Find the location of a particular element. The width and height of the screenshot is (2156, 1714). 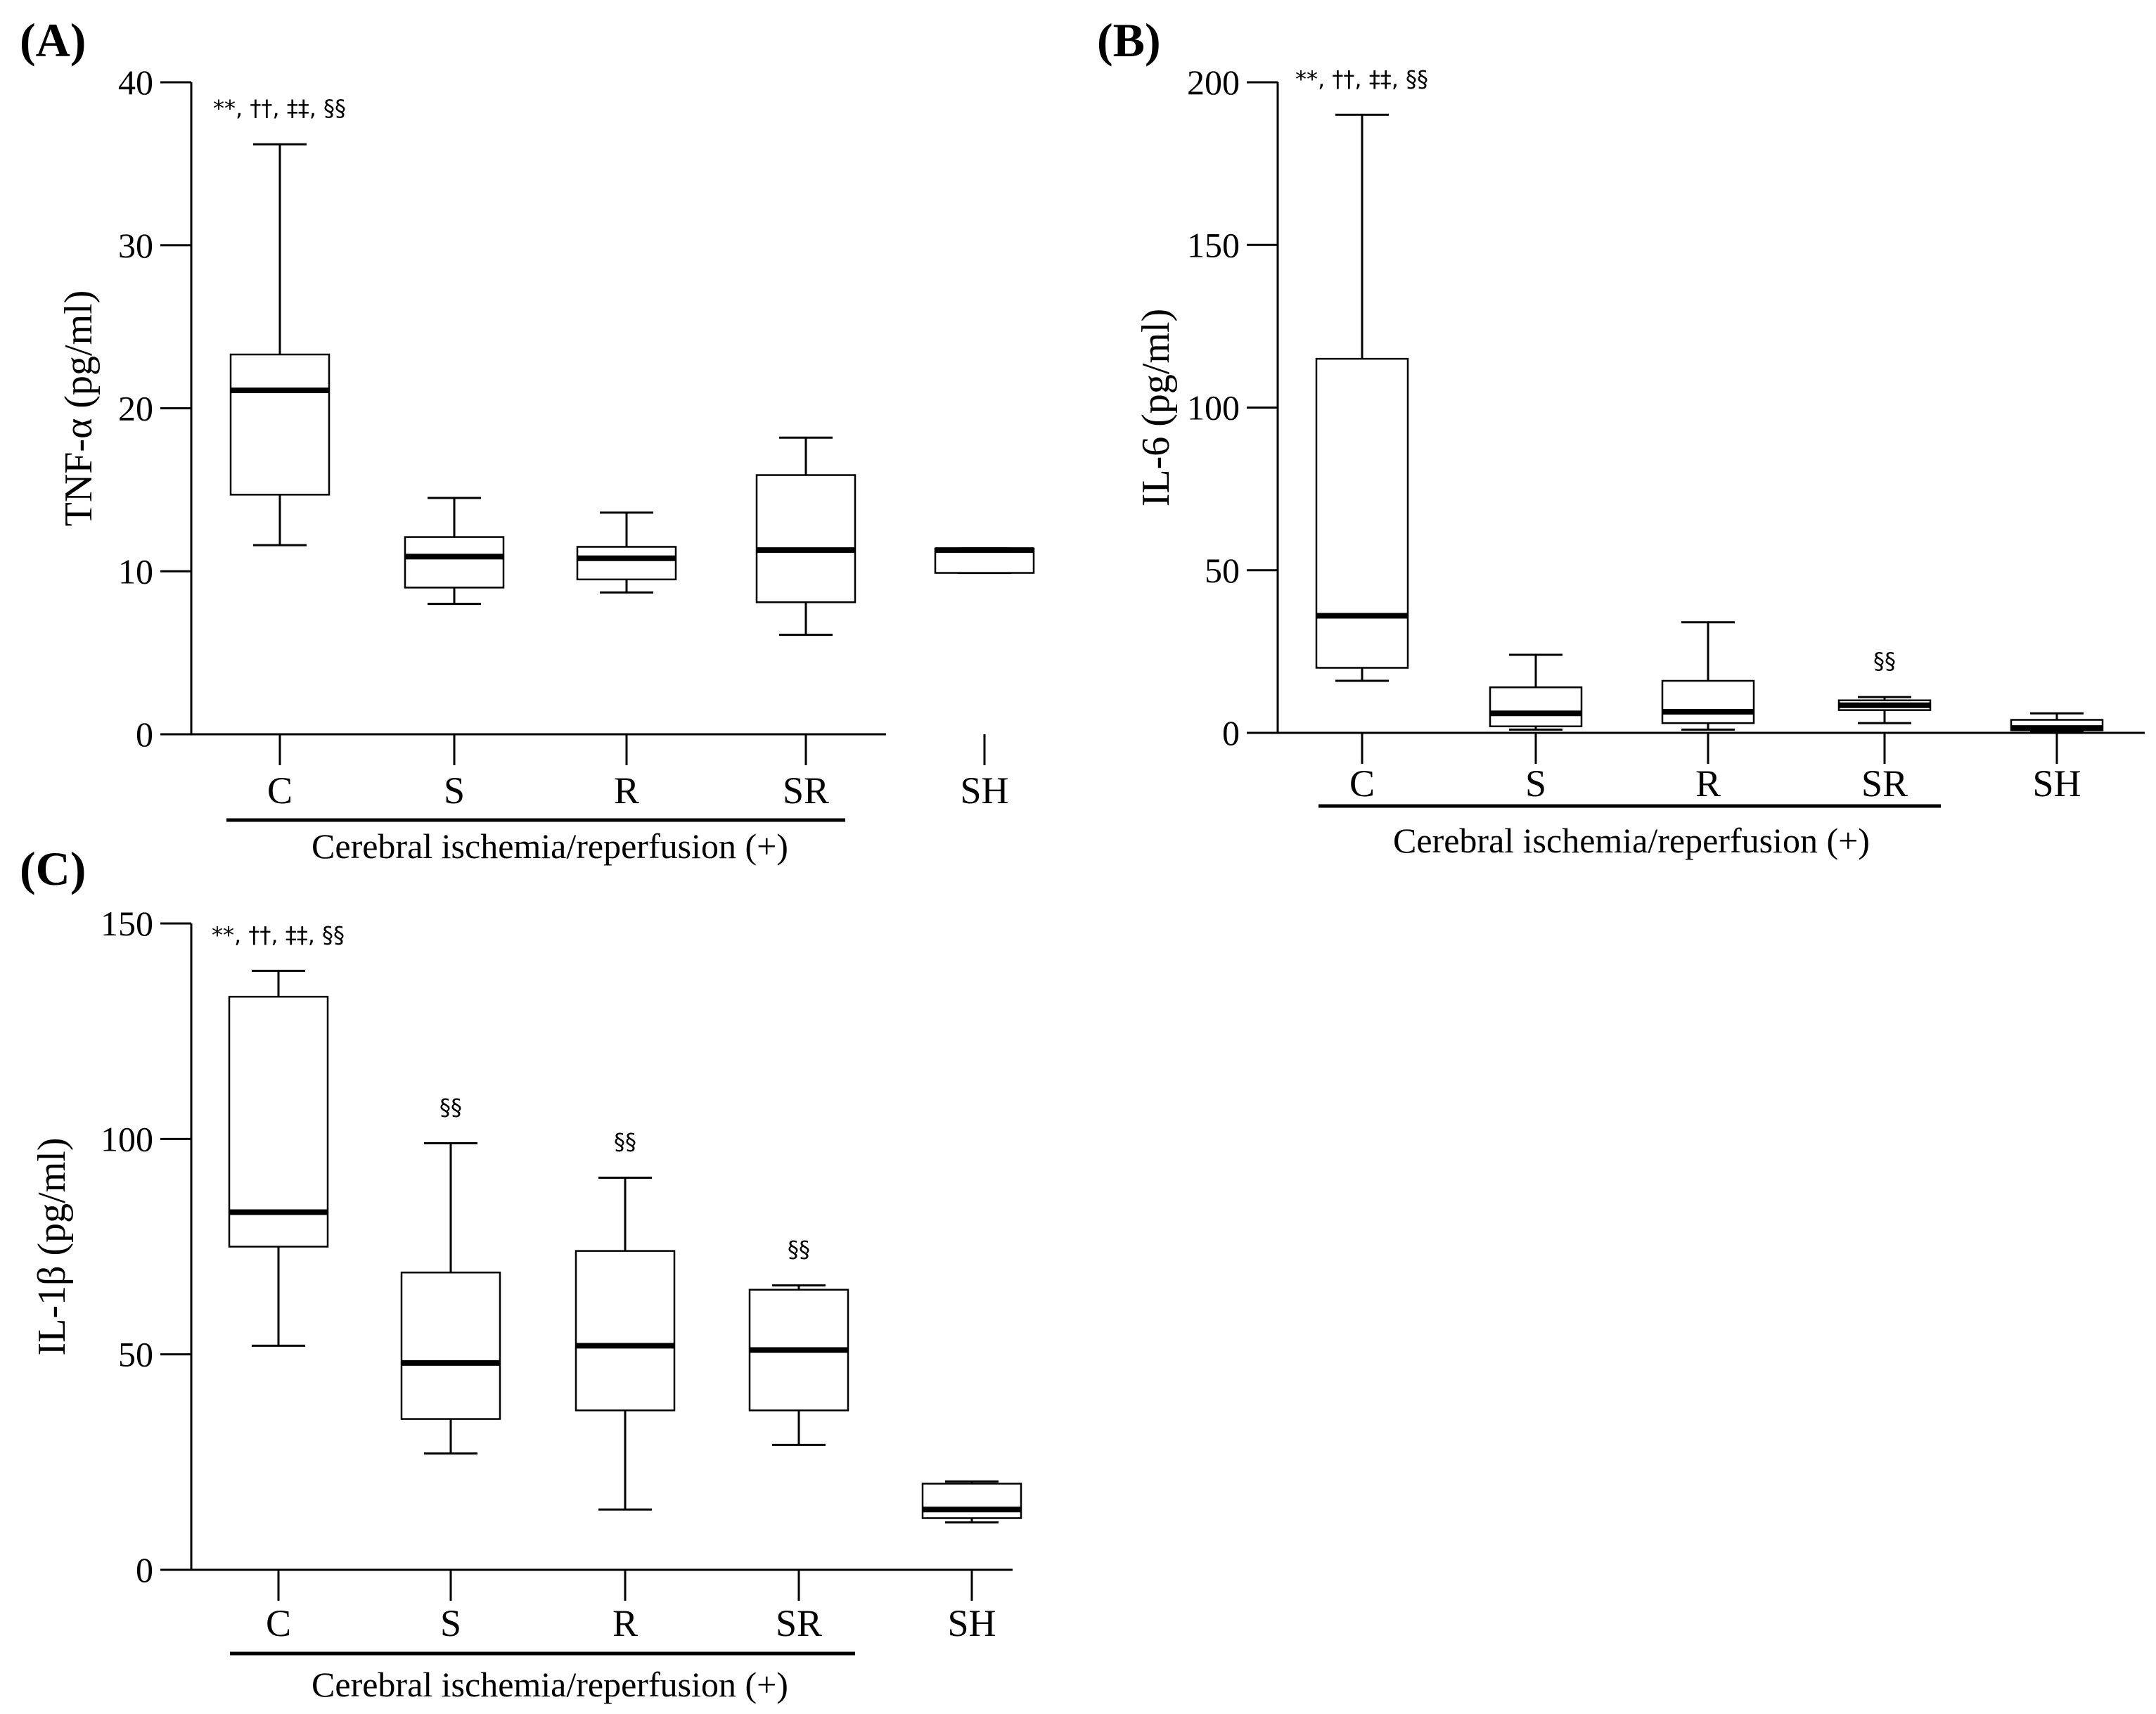

y-tick-label: 20 is located at coordinates (135, 409).